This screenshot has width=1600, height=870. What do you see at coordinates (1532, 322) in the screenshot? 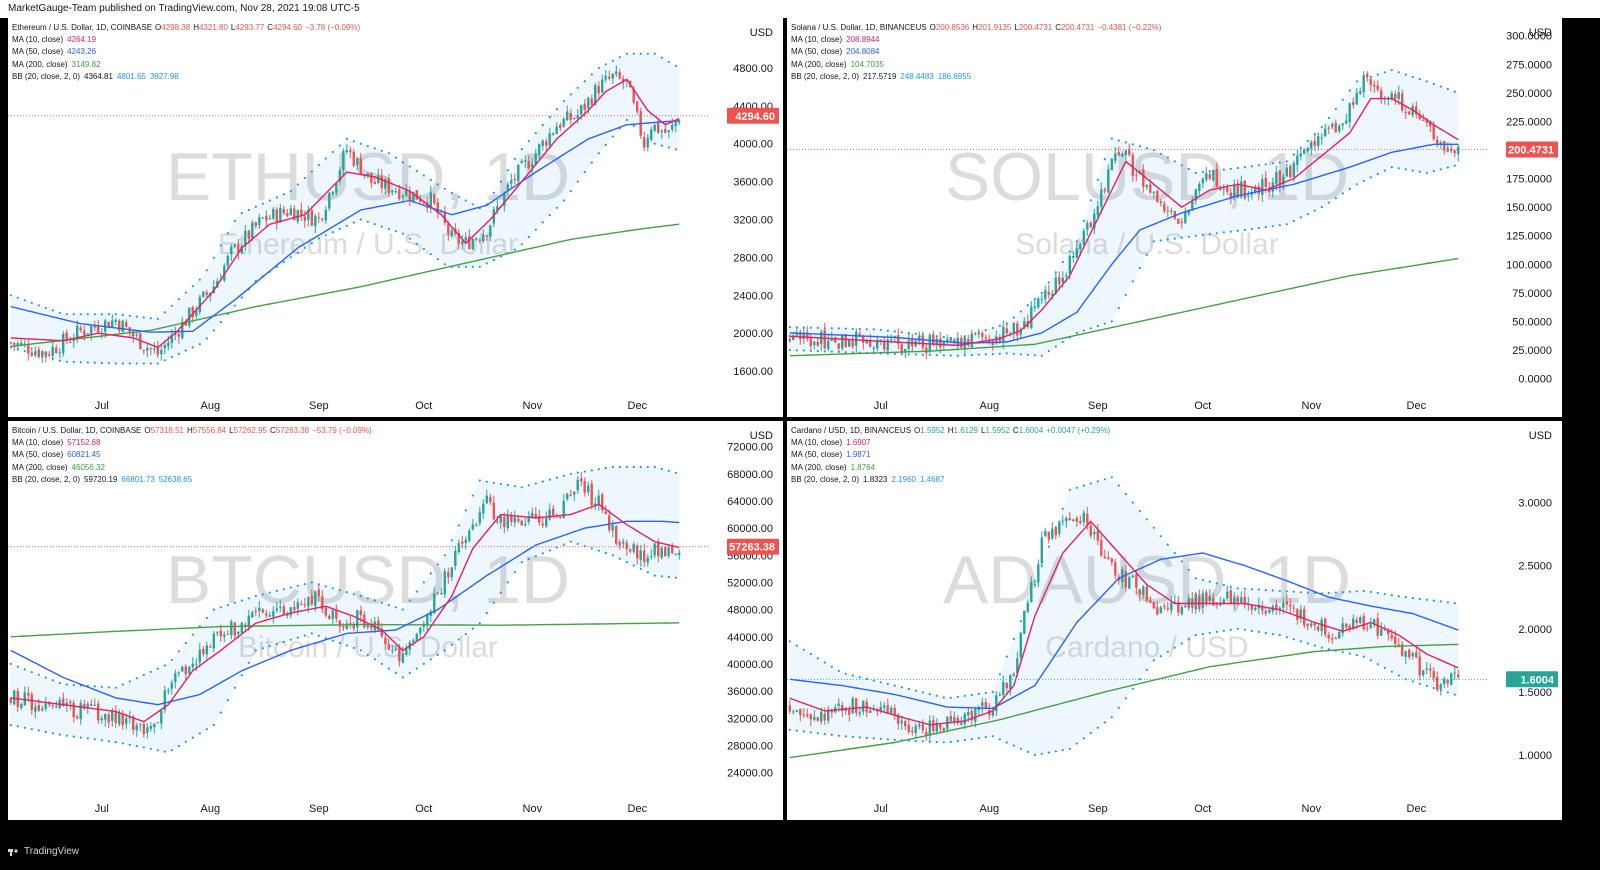
I see `y-tick-label: 50.0000` at bounding box center [1532, 322].